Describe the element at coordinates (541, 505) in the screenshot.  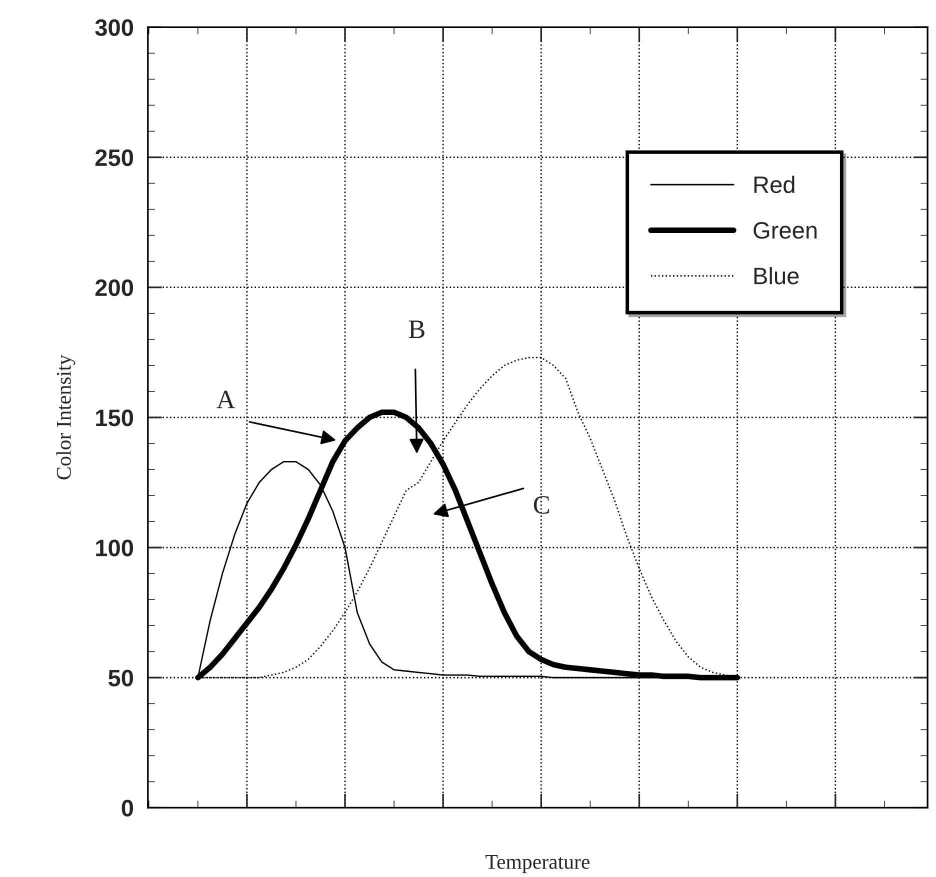
I see `annotation: C` at that location.